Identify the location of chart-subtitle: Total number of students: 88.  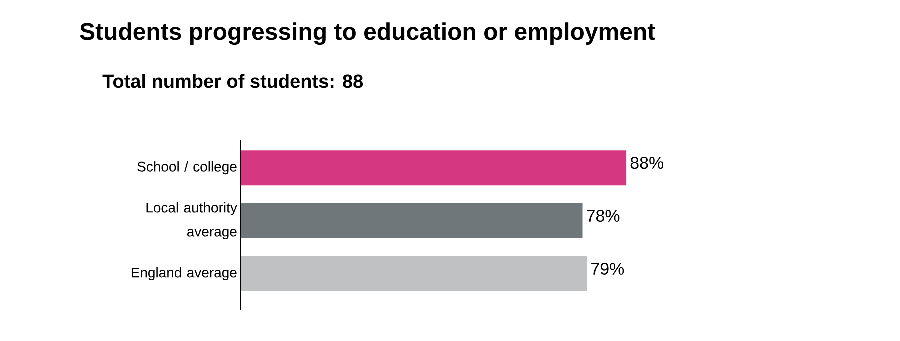
(233, 81).